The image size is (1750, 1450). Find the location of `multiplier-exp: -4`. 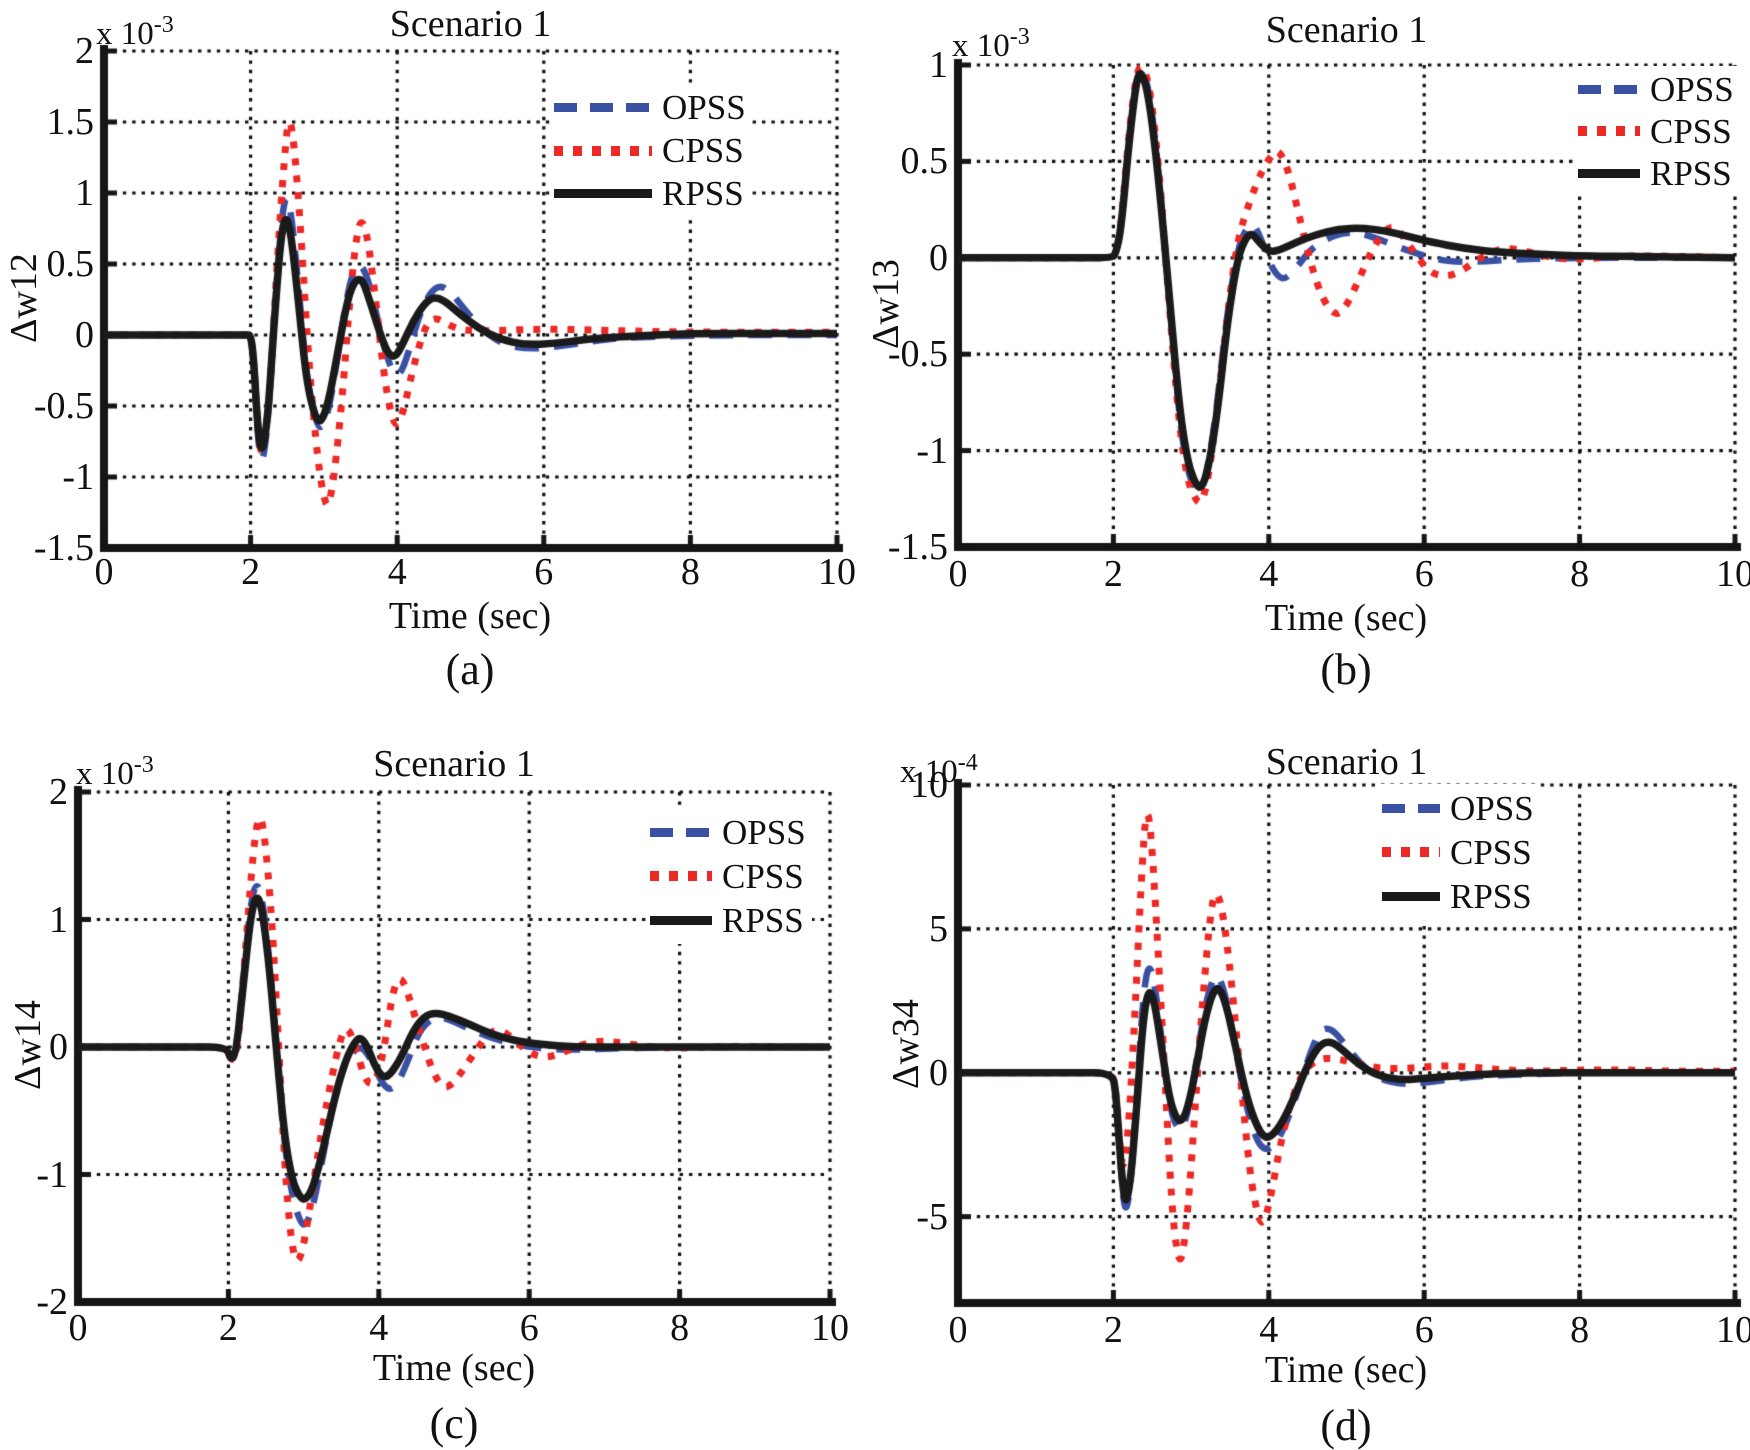

multiplier-exp: -4 is located at coordinates (967, 763).